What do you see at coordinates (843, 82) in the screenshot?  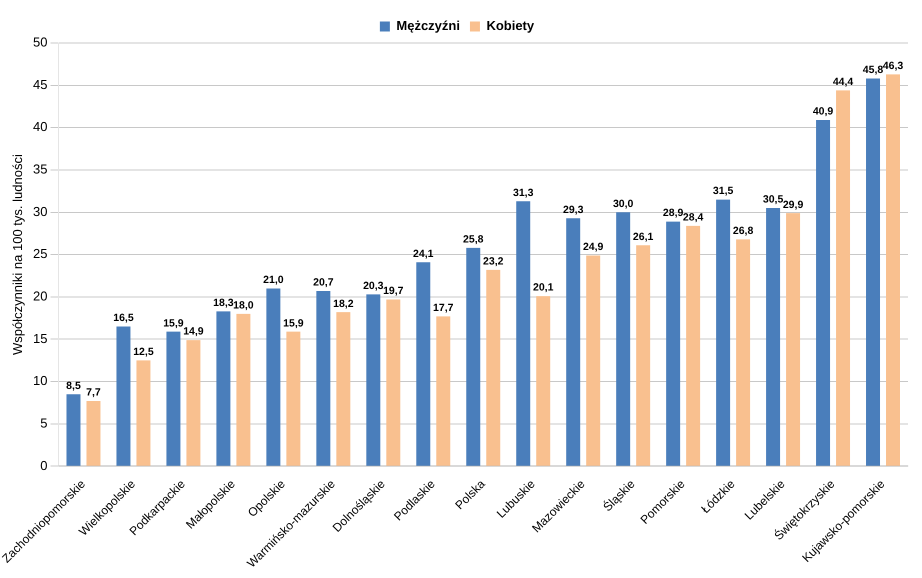 I see `data-label: 44,4` at bounding box center [843, 82].